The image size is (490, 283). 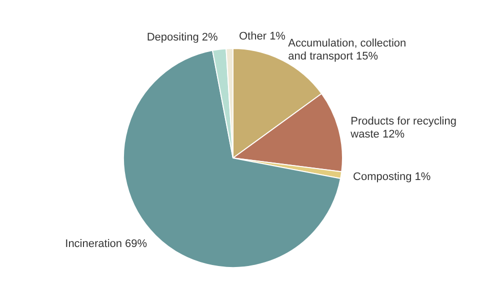 I want to click on slice-label: Depositing 2%, so click(x=182, y=37).